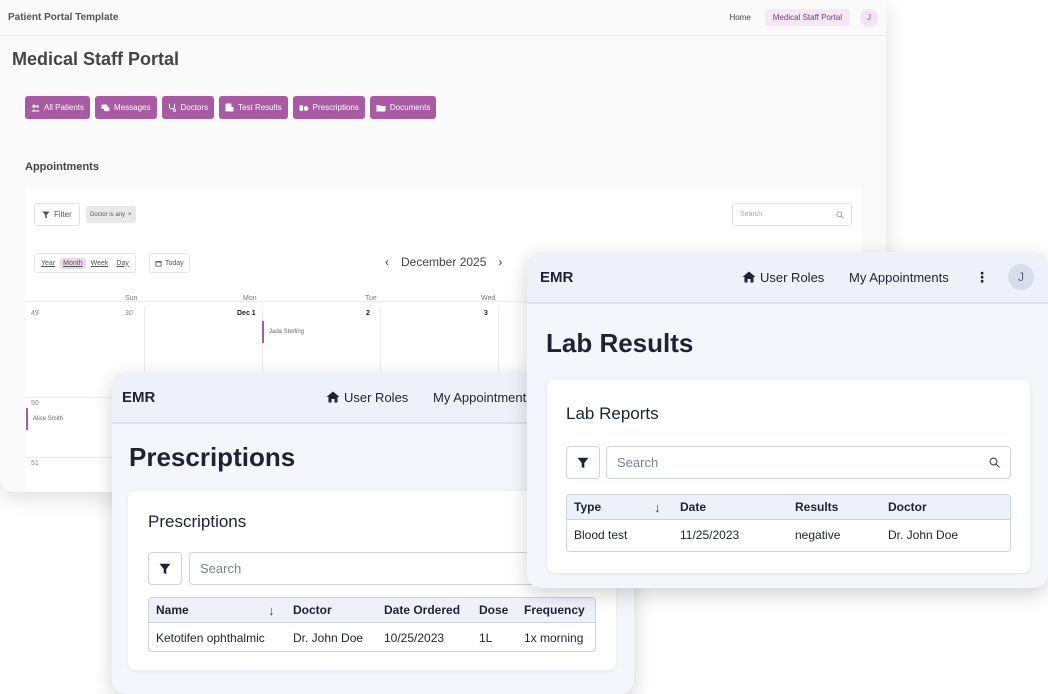 The width and height of the screenshot is (1048, 694). What do you see at coordinates (158, 263) in the screenshot?
I see `calendar-icon` at bounding box center [158, 263].